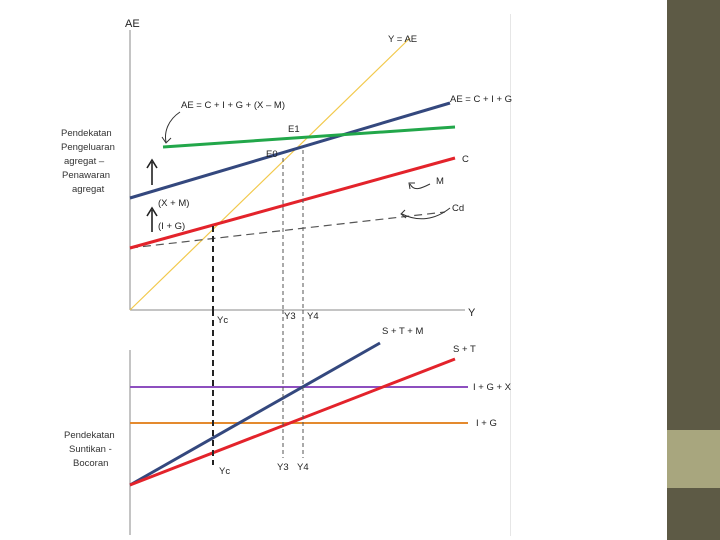 The width and height of the screenshot is (720, 540). Describe the element at coordinates (486, 423) in the screenshot. I see `label-ig: I + G` at that location.